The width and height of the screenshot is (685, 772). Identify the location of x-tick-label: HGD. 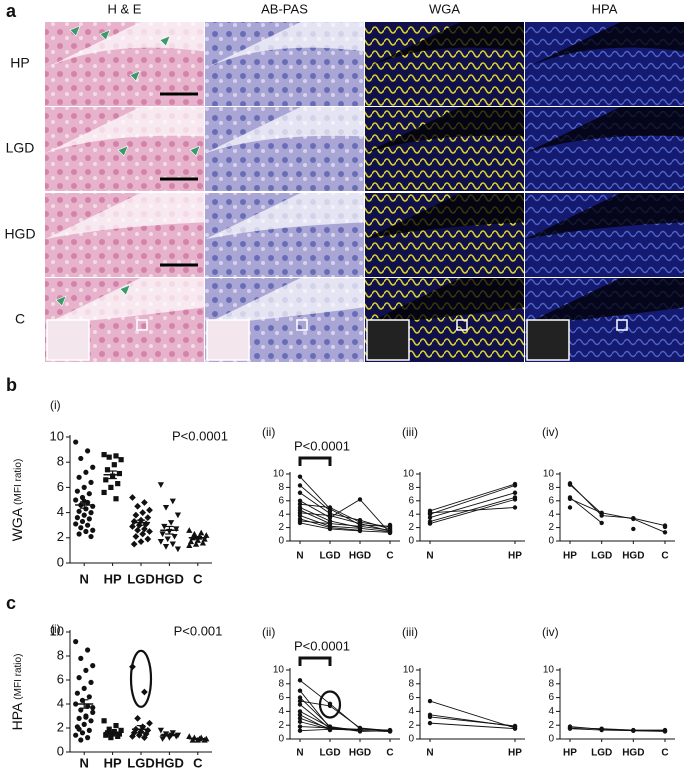
(169, 578).